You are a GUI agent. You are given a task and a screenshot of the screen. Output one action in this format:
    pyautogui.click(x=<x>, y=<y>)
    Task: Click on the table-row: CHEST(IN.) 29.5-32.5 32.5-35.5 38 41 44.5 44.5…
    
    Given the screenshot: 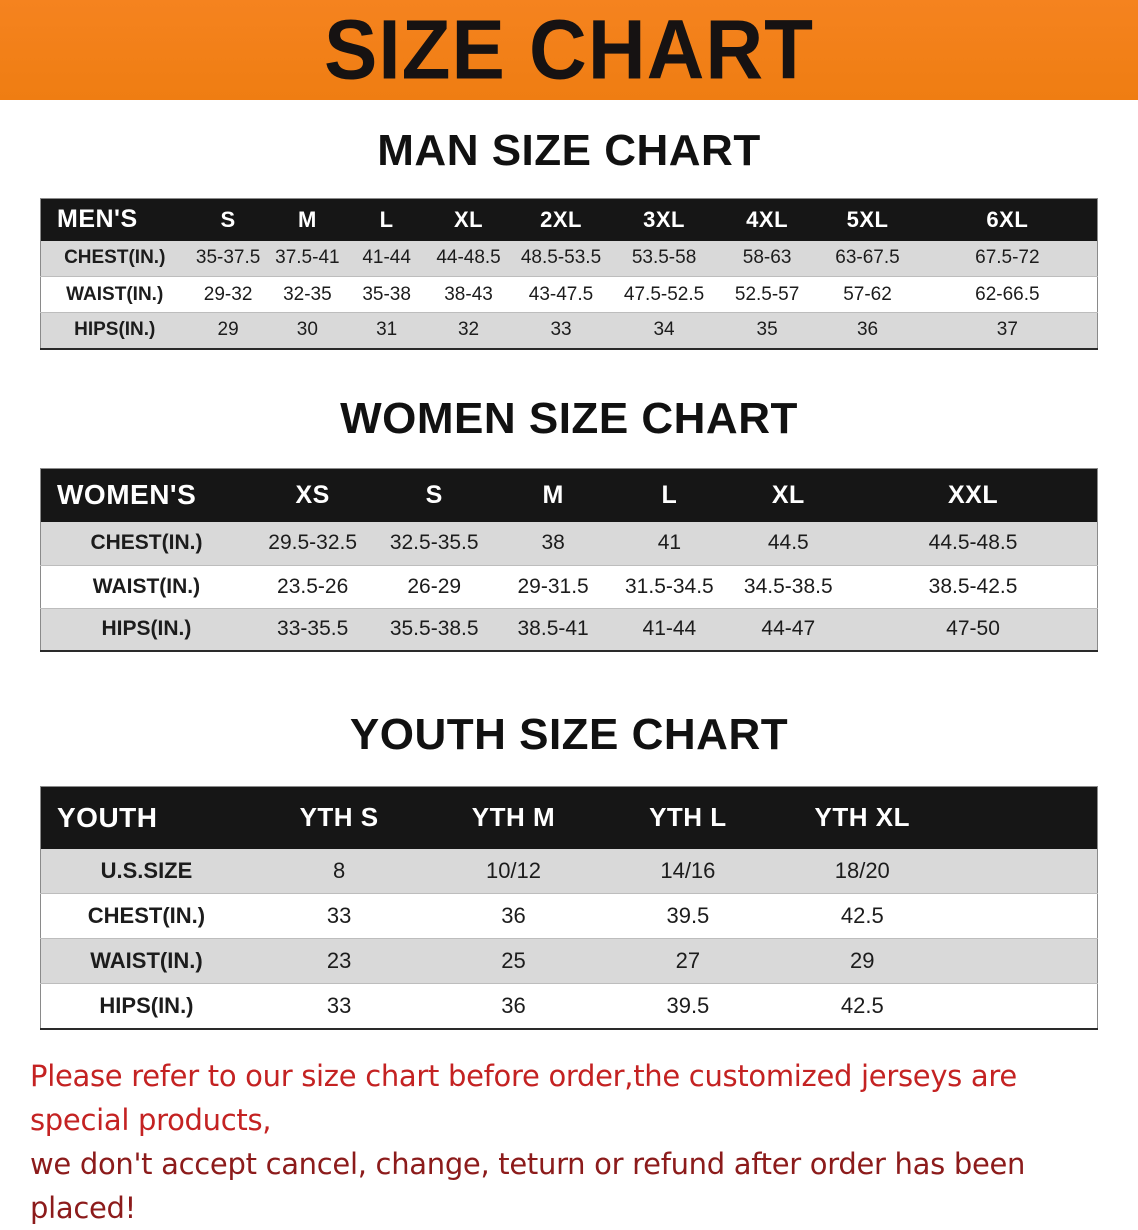 What is the action you would take?
    pyautogui.click(x=569, y=544)
    